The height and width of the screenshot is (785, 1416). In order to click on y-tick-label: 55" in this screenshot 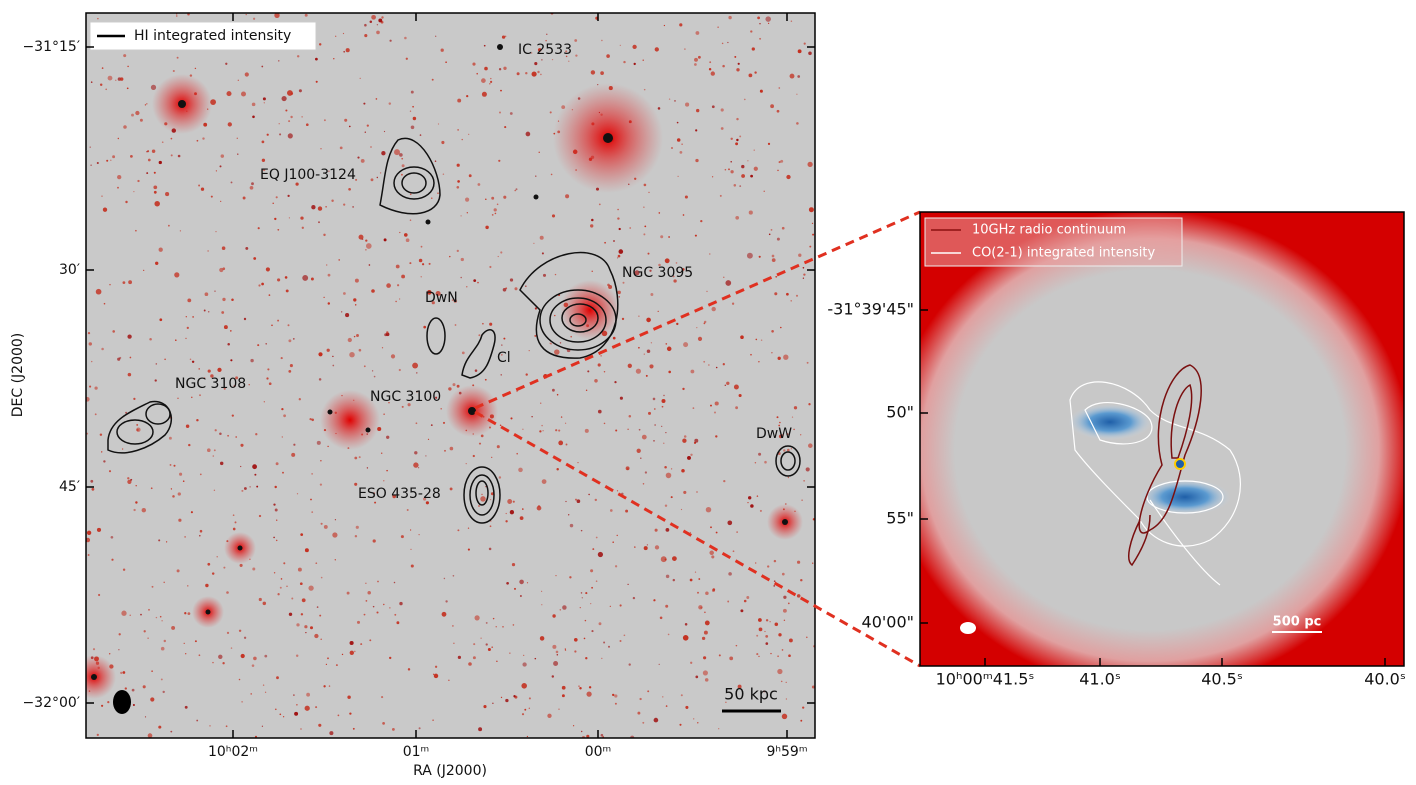, I will do `click(900, 518)`.